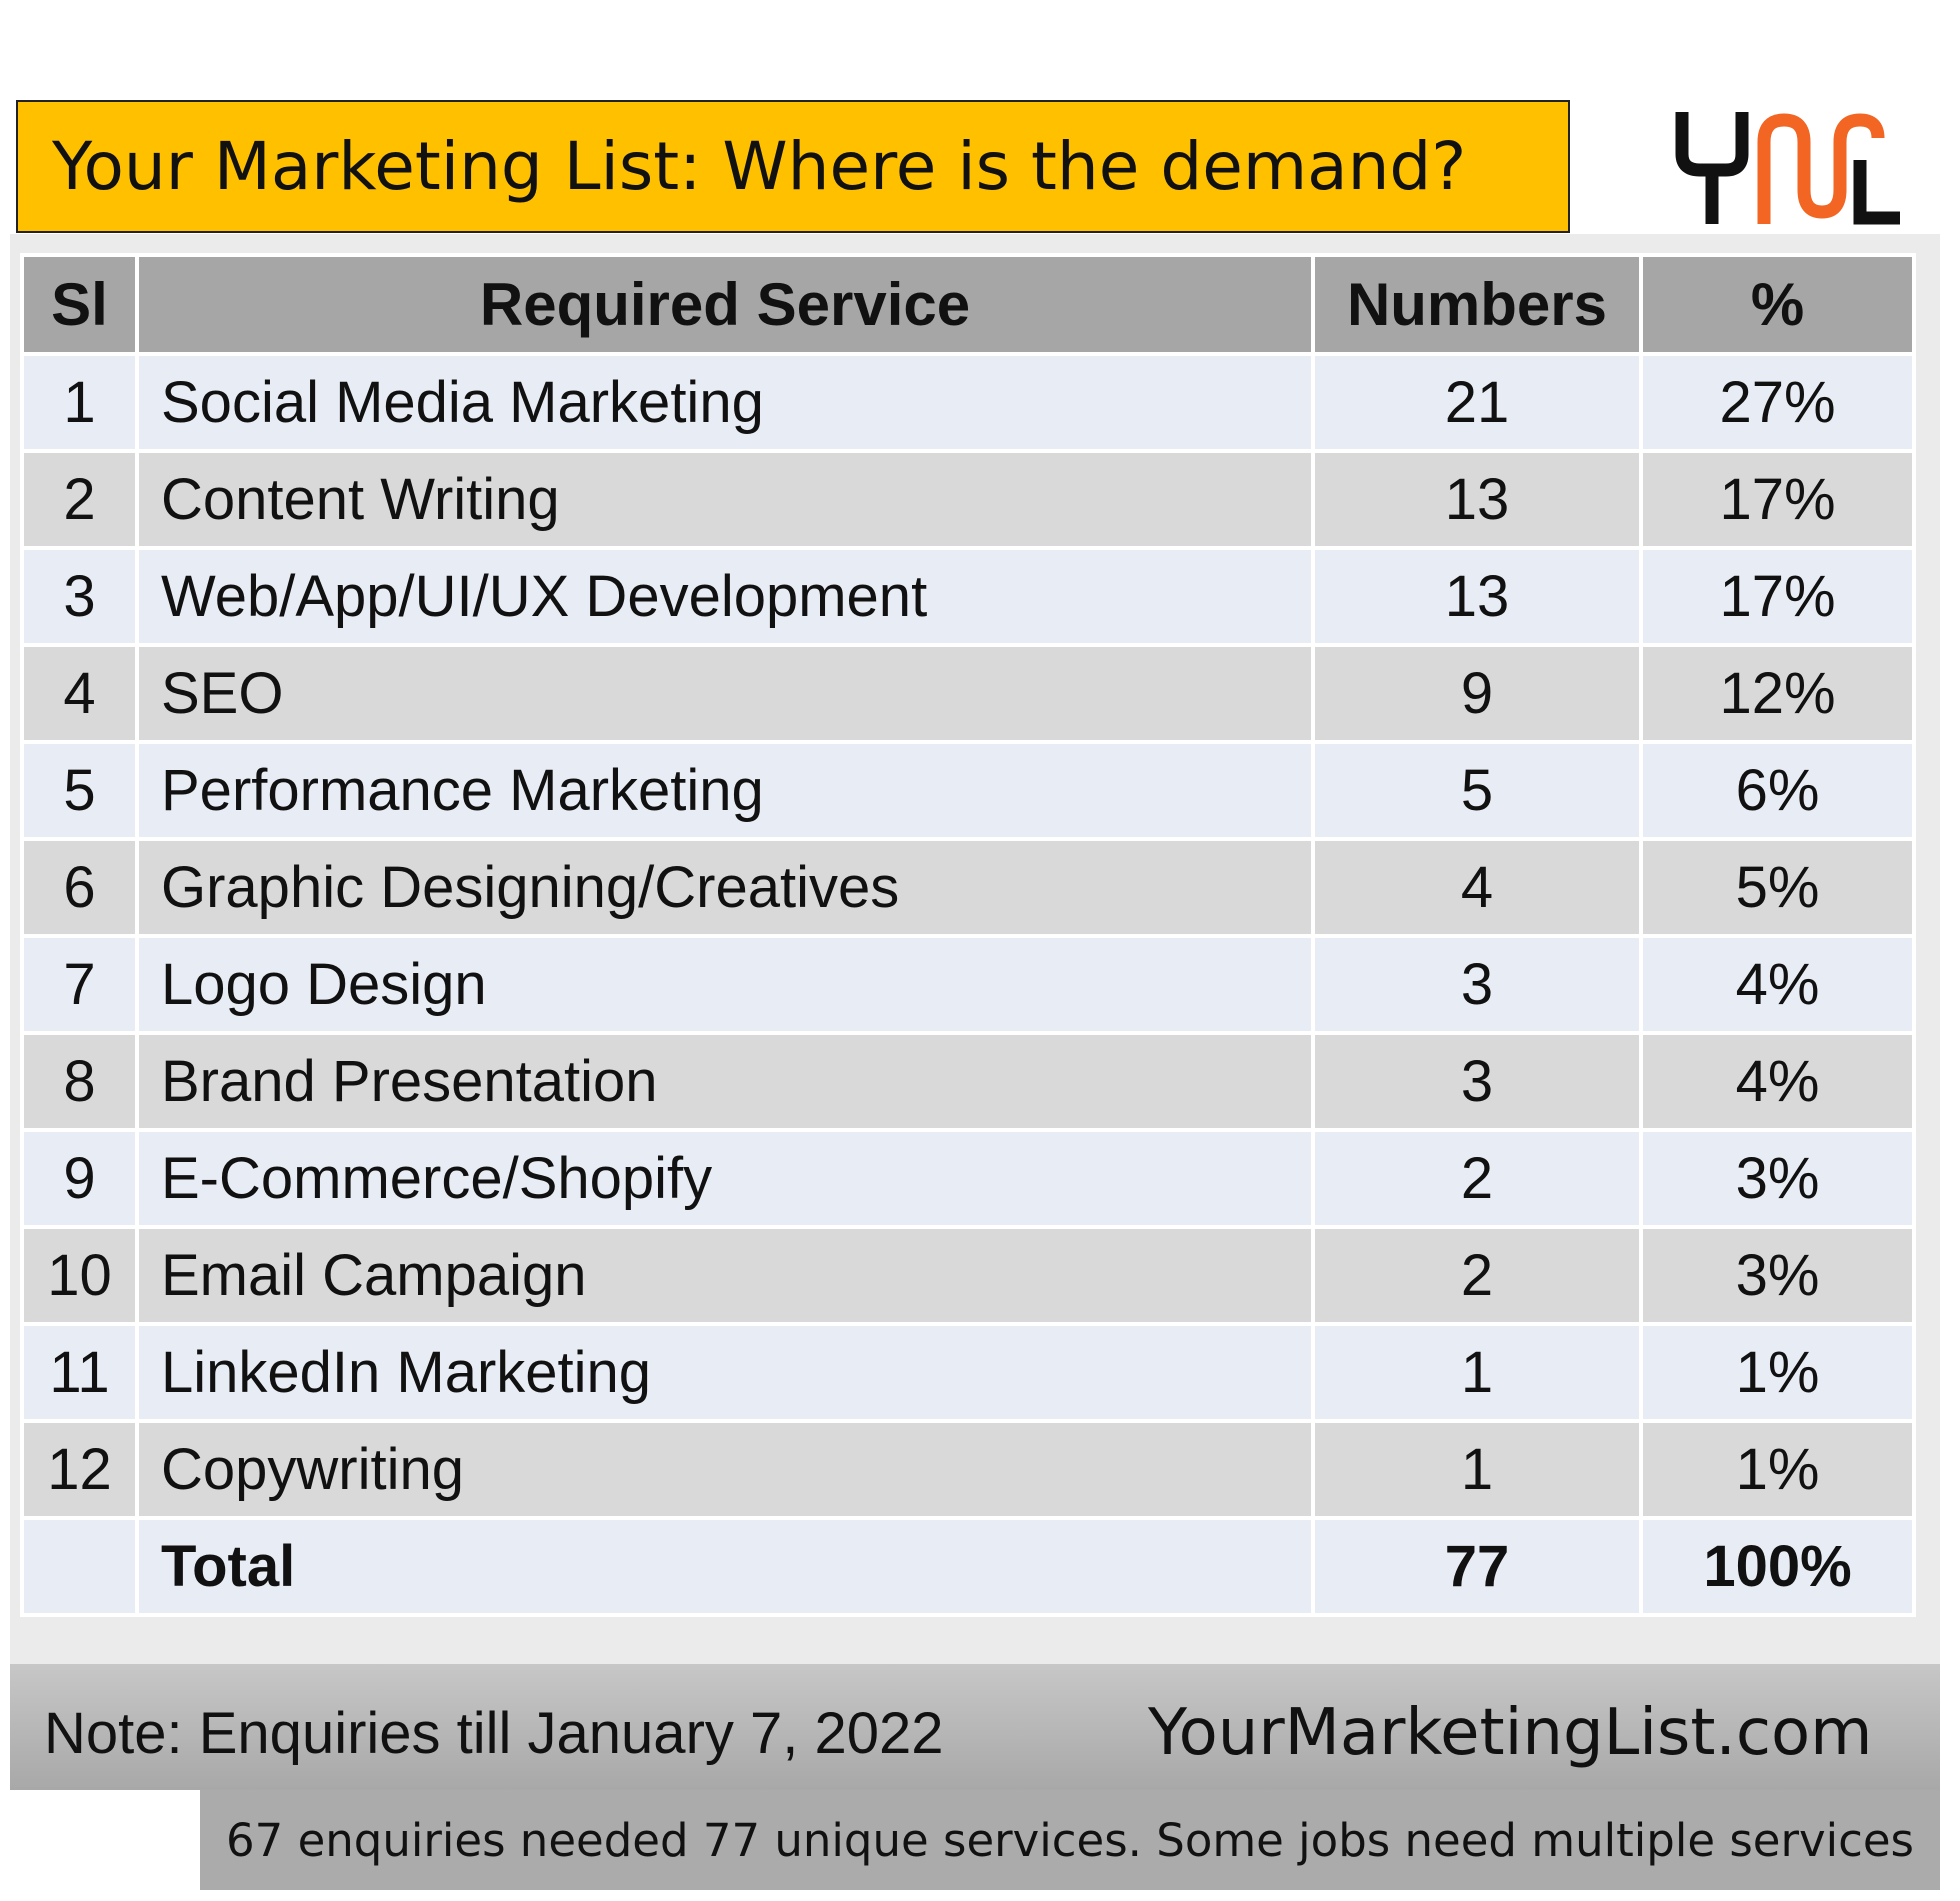  I want to click on table-row: 10 Email Campaign 2 3%, so click(968, 1275).